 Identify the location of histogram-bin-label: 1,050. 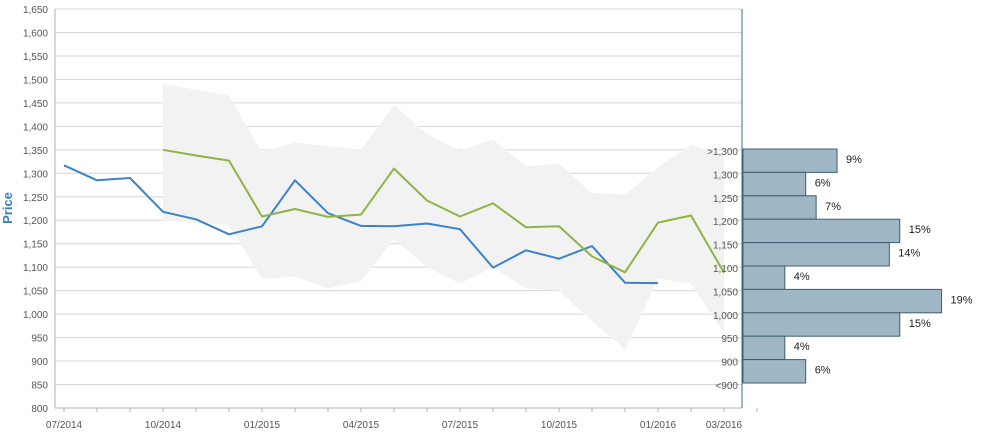
(725, 292).